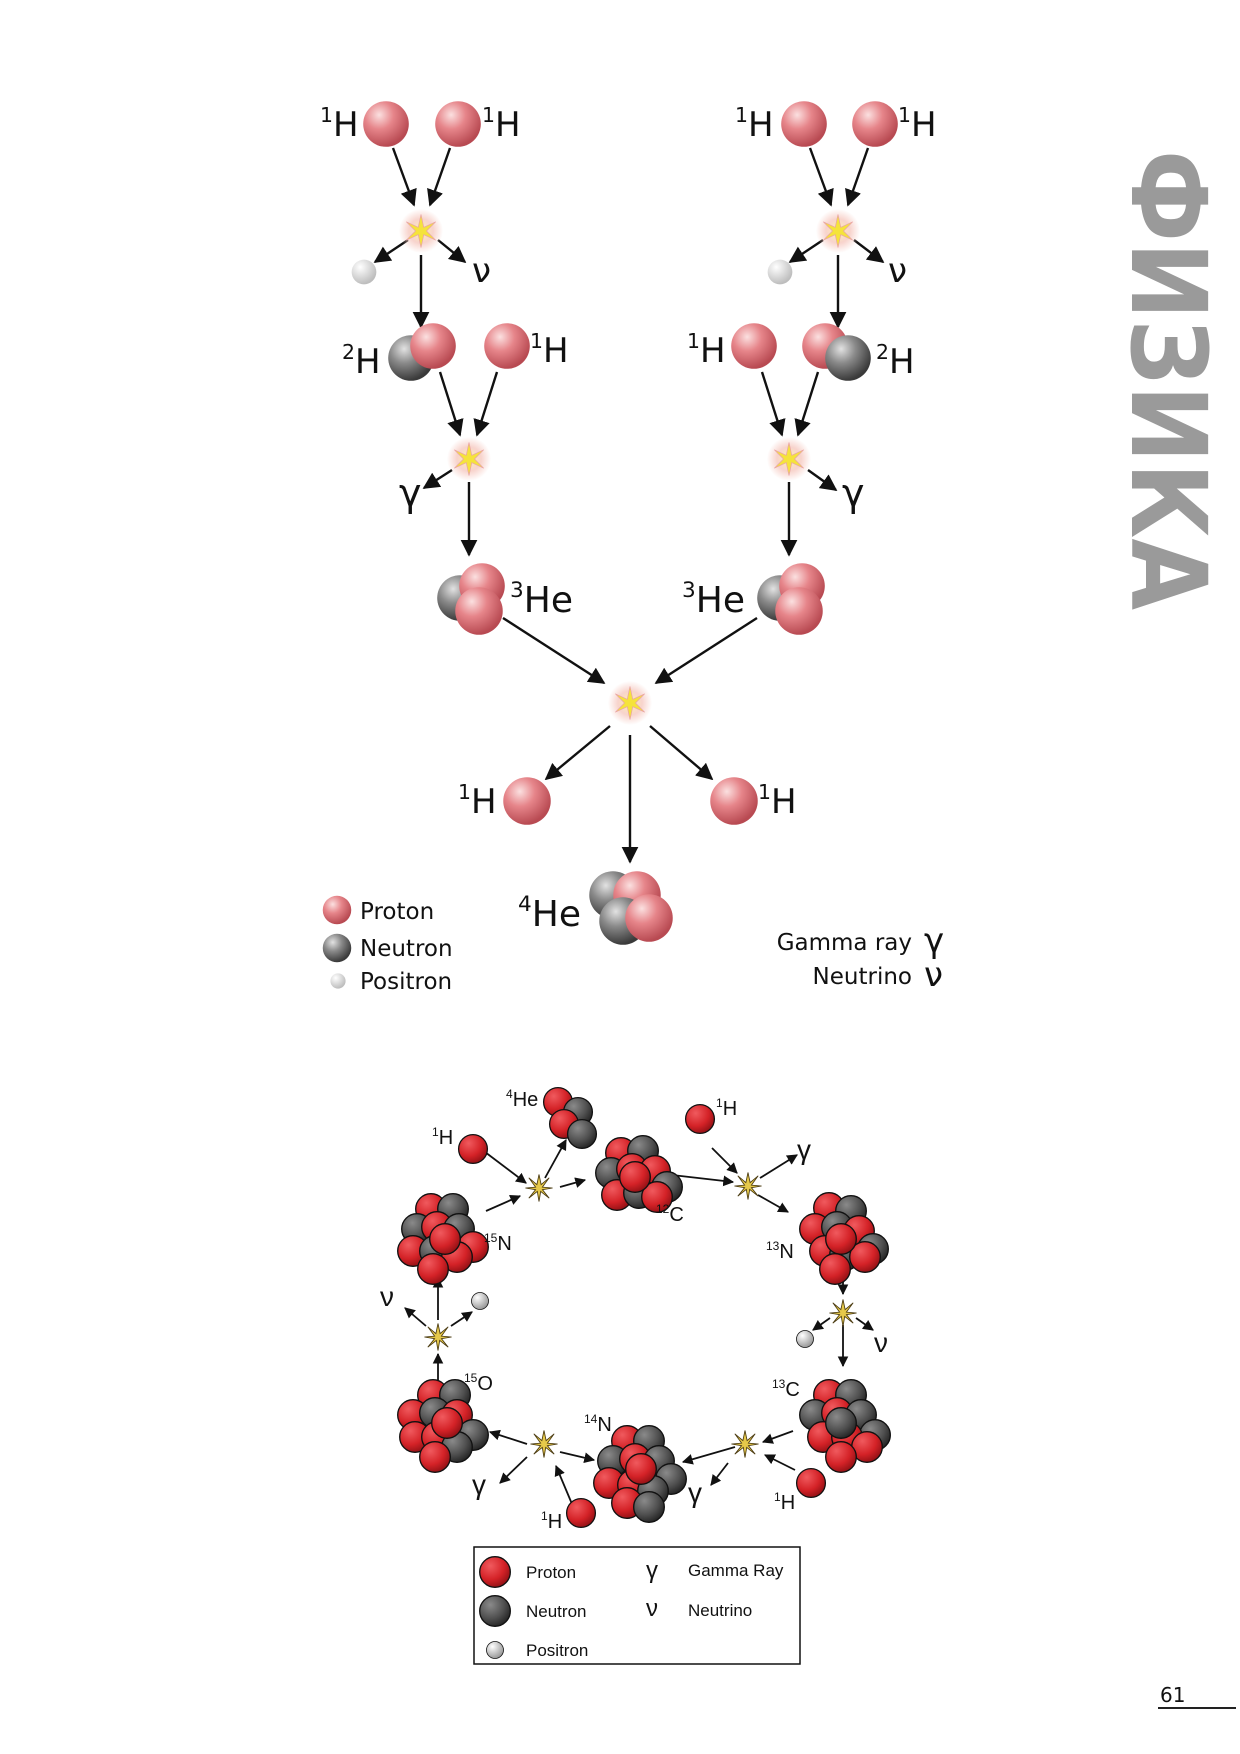  What do you see at coordinates (397, 912) in the screenshot?
I see `legend-proton-label: Proton` at bounding box center [397, 912].